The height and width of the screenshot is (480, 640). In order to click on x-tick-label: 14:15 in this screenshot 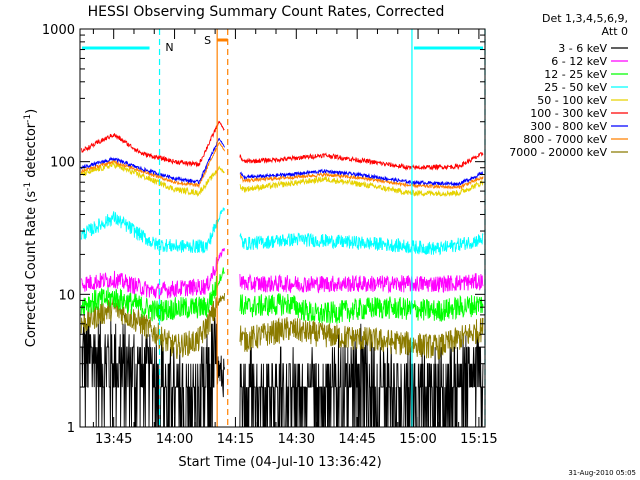, I will do `click(235, 439)`.